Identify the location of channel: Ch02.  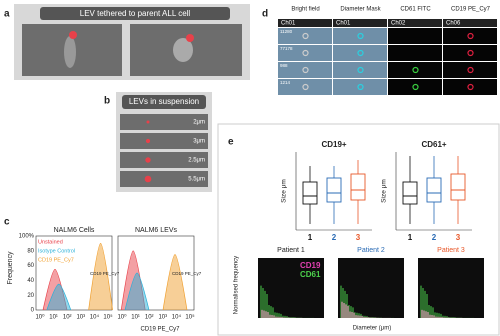
(398, 24).